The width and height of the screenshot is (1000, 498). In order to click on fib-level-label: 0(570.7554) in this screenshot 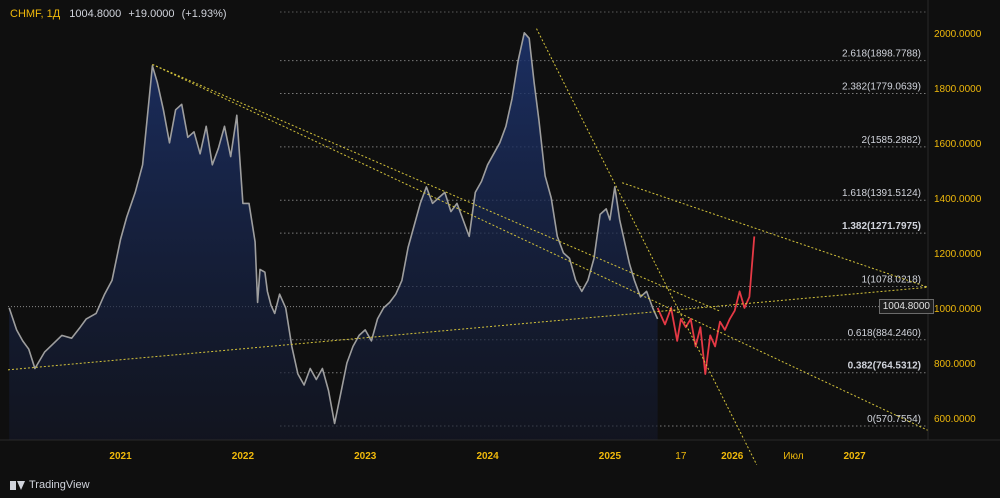, I will do `click(894, 419)`.